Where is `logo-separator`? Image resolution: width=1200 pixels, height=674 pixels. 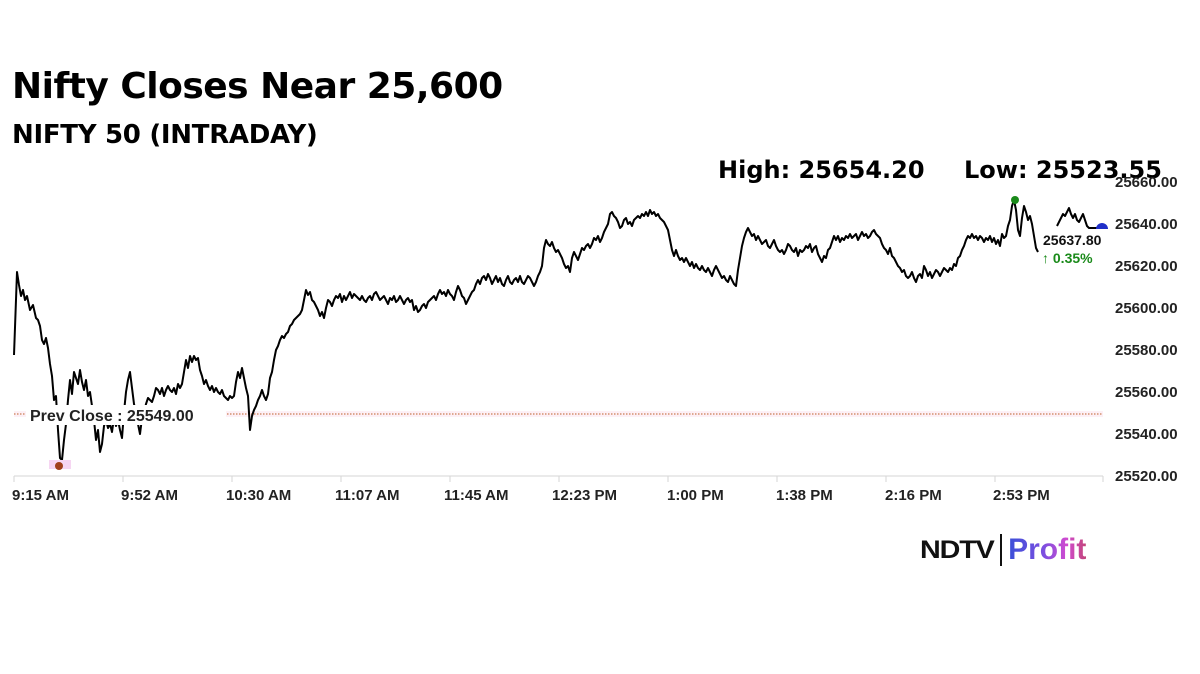
logo-separator is located at coordinates (1001, 550).